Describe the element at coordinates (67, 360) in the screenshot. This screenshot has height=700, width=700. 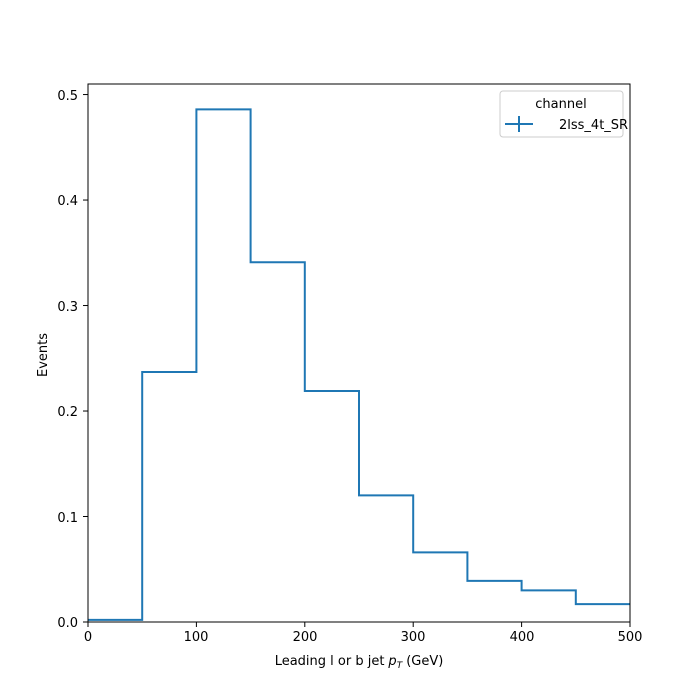
I see `y-tick-labels: 0.0 0.1 0.2 0.3 0.4 0.5` at that location.